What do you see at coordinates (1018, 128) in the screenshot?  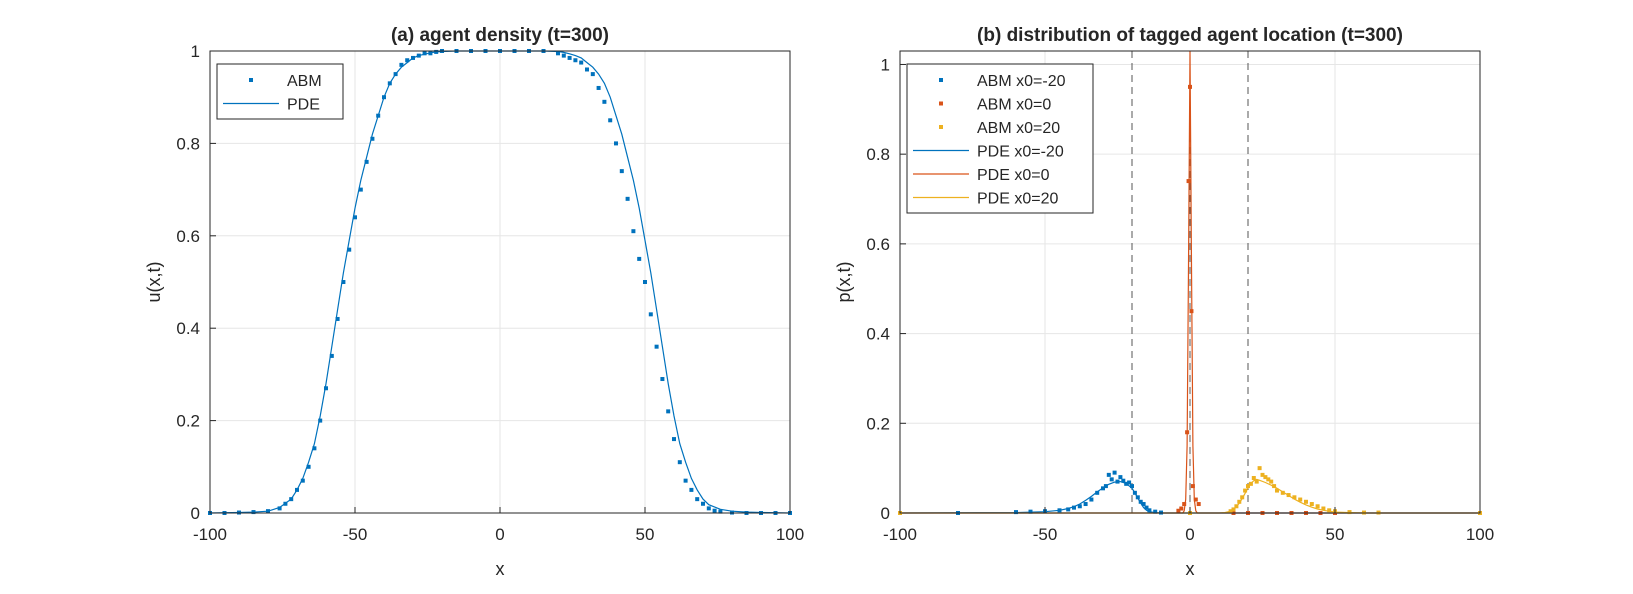 I see `legend-entry-label: ABM x0=20` at bounding box center [1018, 128].